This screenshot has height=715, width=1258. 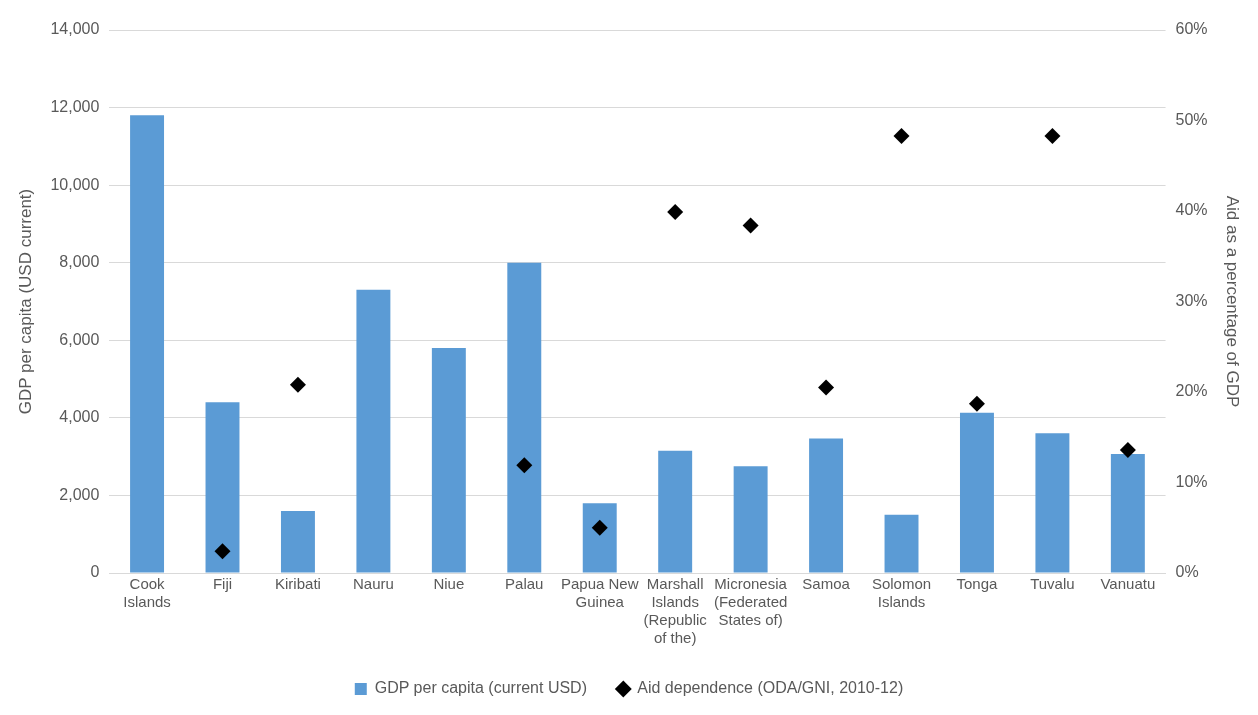 What do you see at coordinates (1191, 391) in the screenshot?
I see `y2-tick-label: 20%` at bounding box center [1191, 391].